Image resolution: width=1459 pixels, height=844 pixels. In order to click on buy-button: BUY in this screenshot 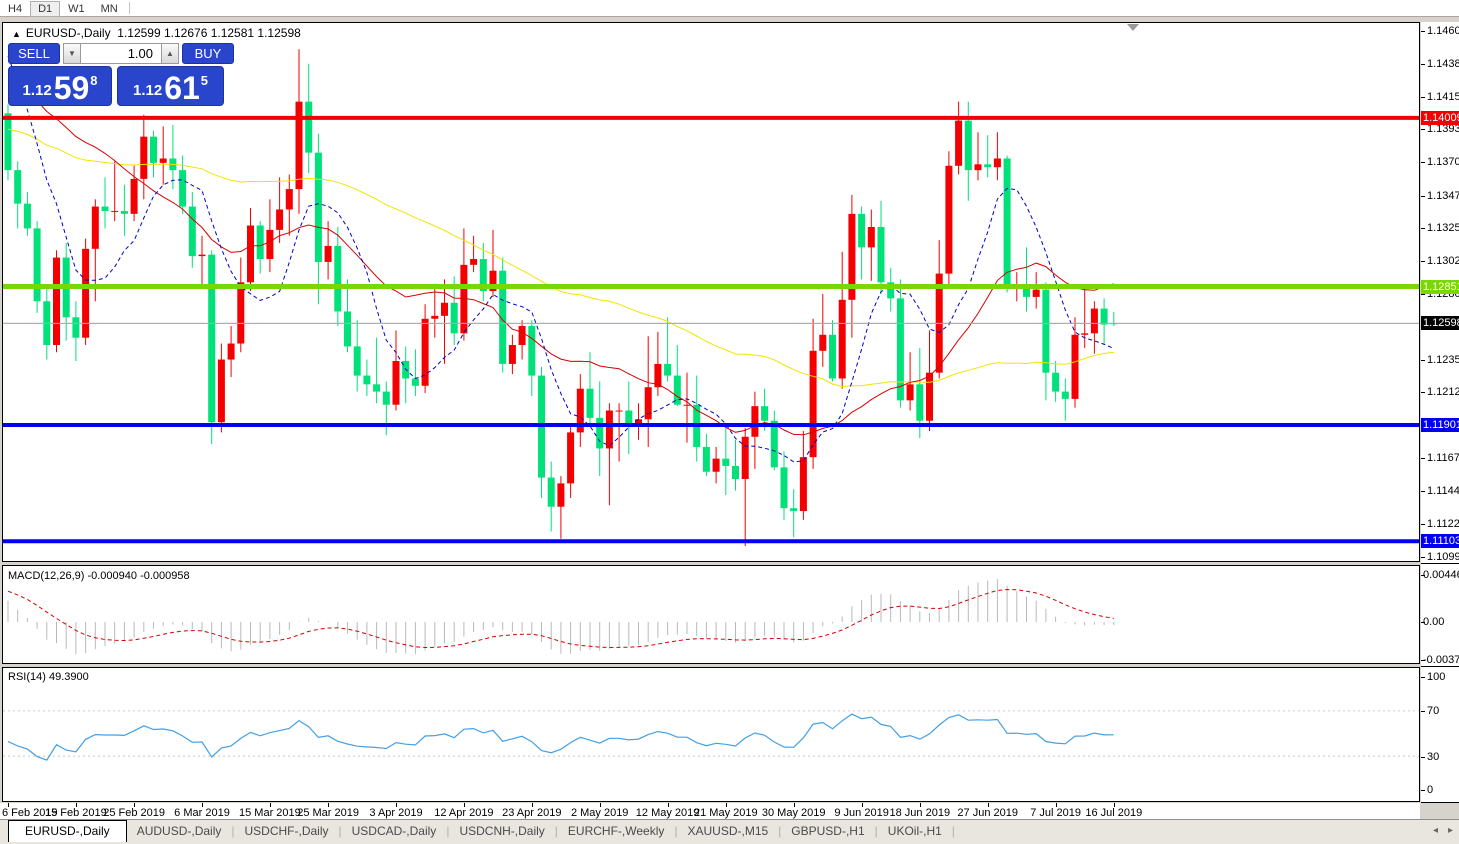, I will do `click(208, 53)`.